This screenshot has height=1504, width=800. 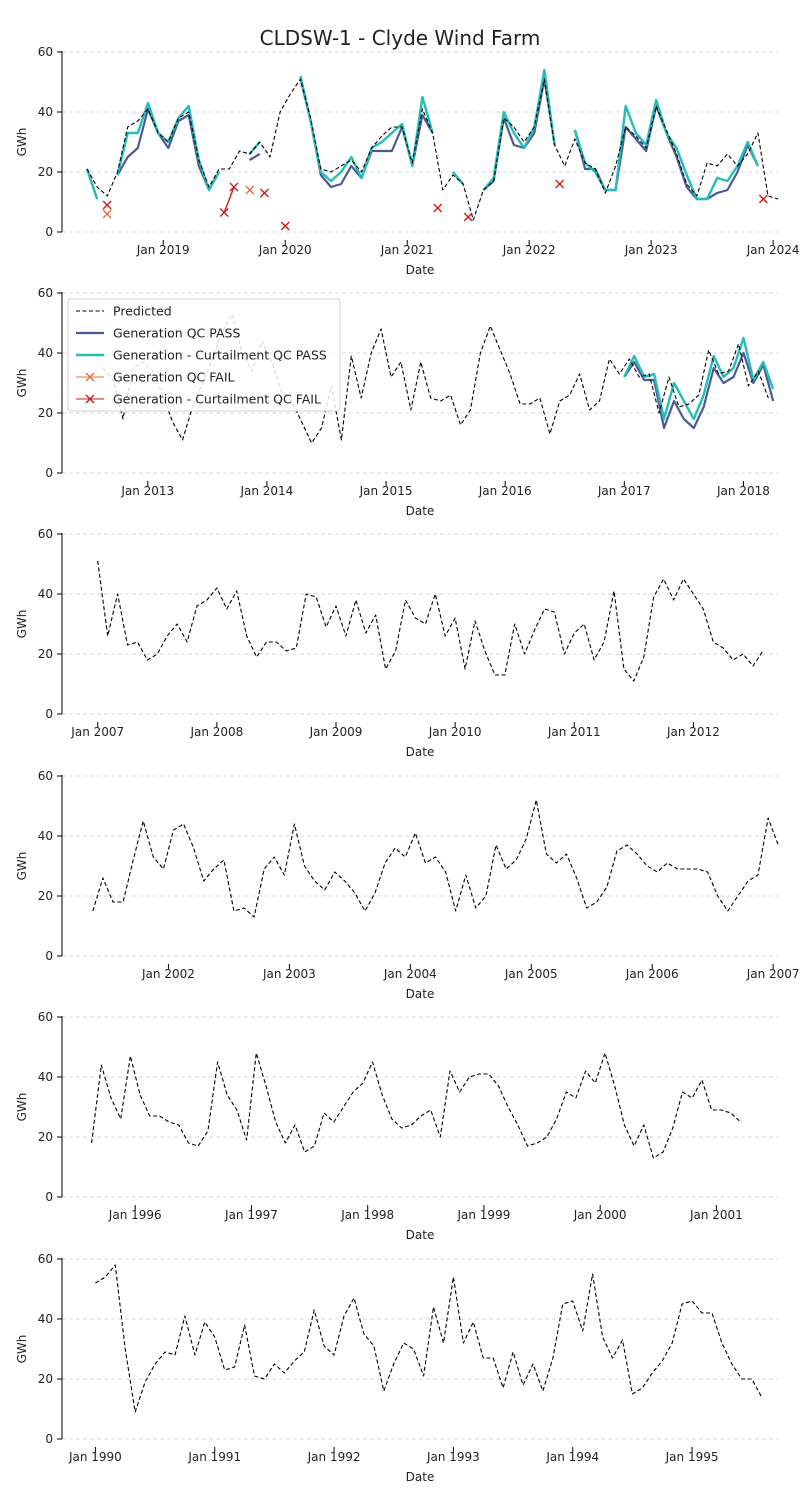 I want to click on x-tick-label: Jan 2016, so click(x=505, y=491).